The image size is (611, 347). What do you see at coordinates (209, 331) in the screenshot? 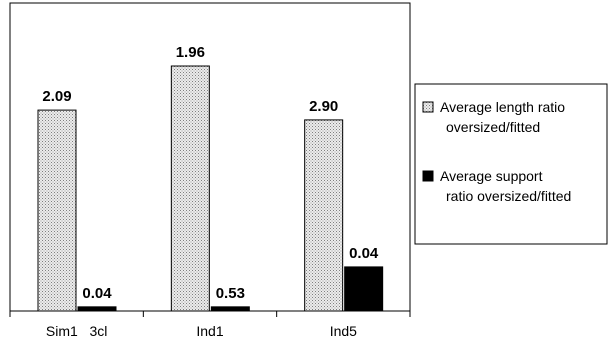
I see `x-tick-label: Ind1` at bounding box center [209, 331].